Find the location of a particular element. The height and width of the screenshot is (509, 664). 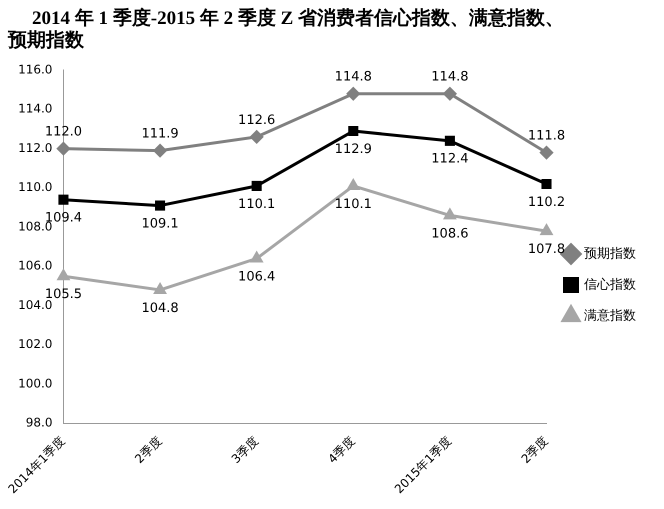

x-tick-label: 4季度 is located at coordinates (341, 450).